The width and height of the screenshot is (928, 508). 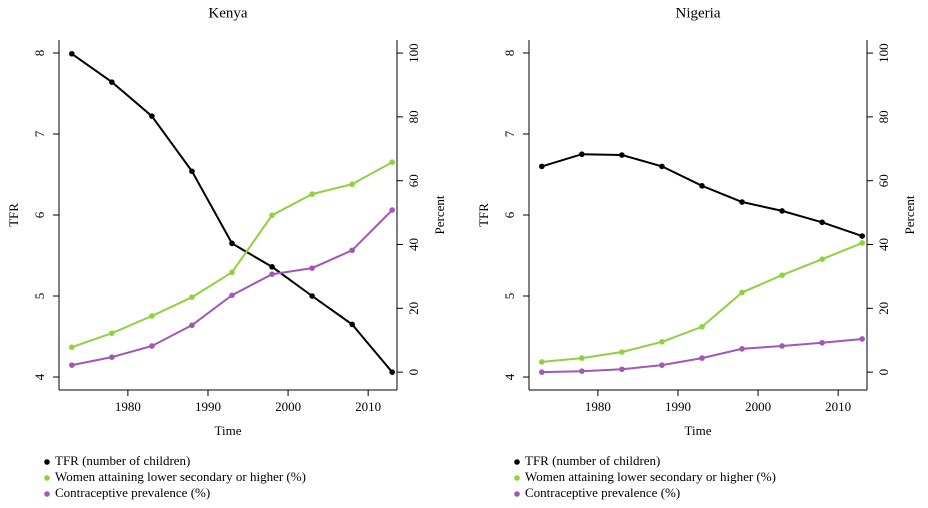 I want to click on chart-title: Kenya, so click(x=227, y=13).